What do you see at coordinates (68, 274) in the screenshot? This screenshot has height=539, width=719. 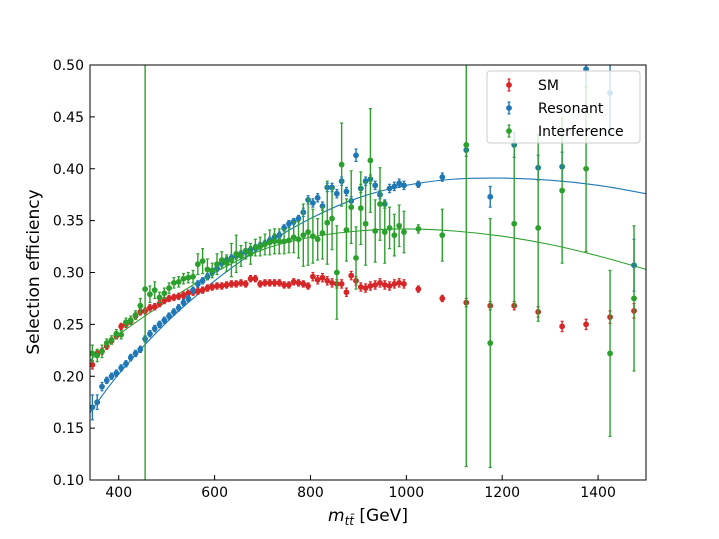 I see `y-tick-label: 0.30` at bounding box center [68, 274].